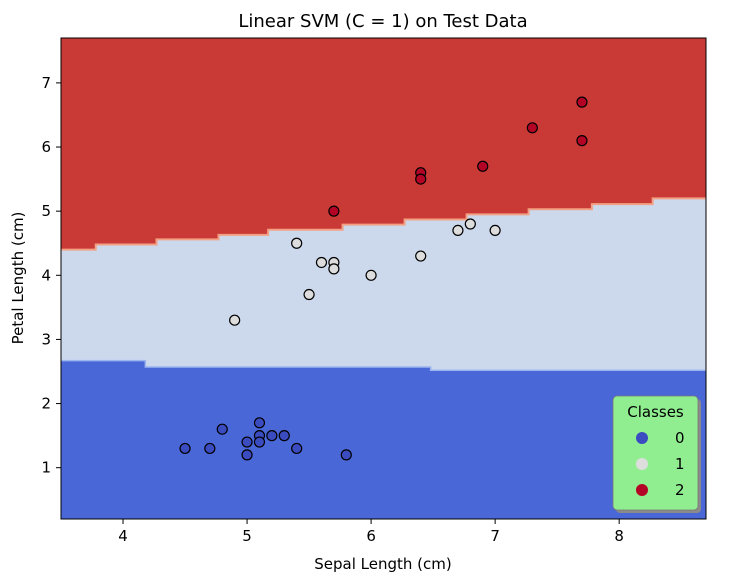 This screenshot has width=744, height=582. Describe the element at coordinates (46, 275) in the screenshot. I see `y-tick-label: 4` at that location.